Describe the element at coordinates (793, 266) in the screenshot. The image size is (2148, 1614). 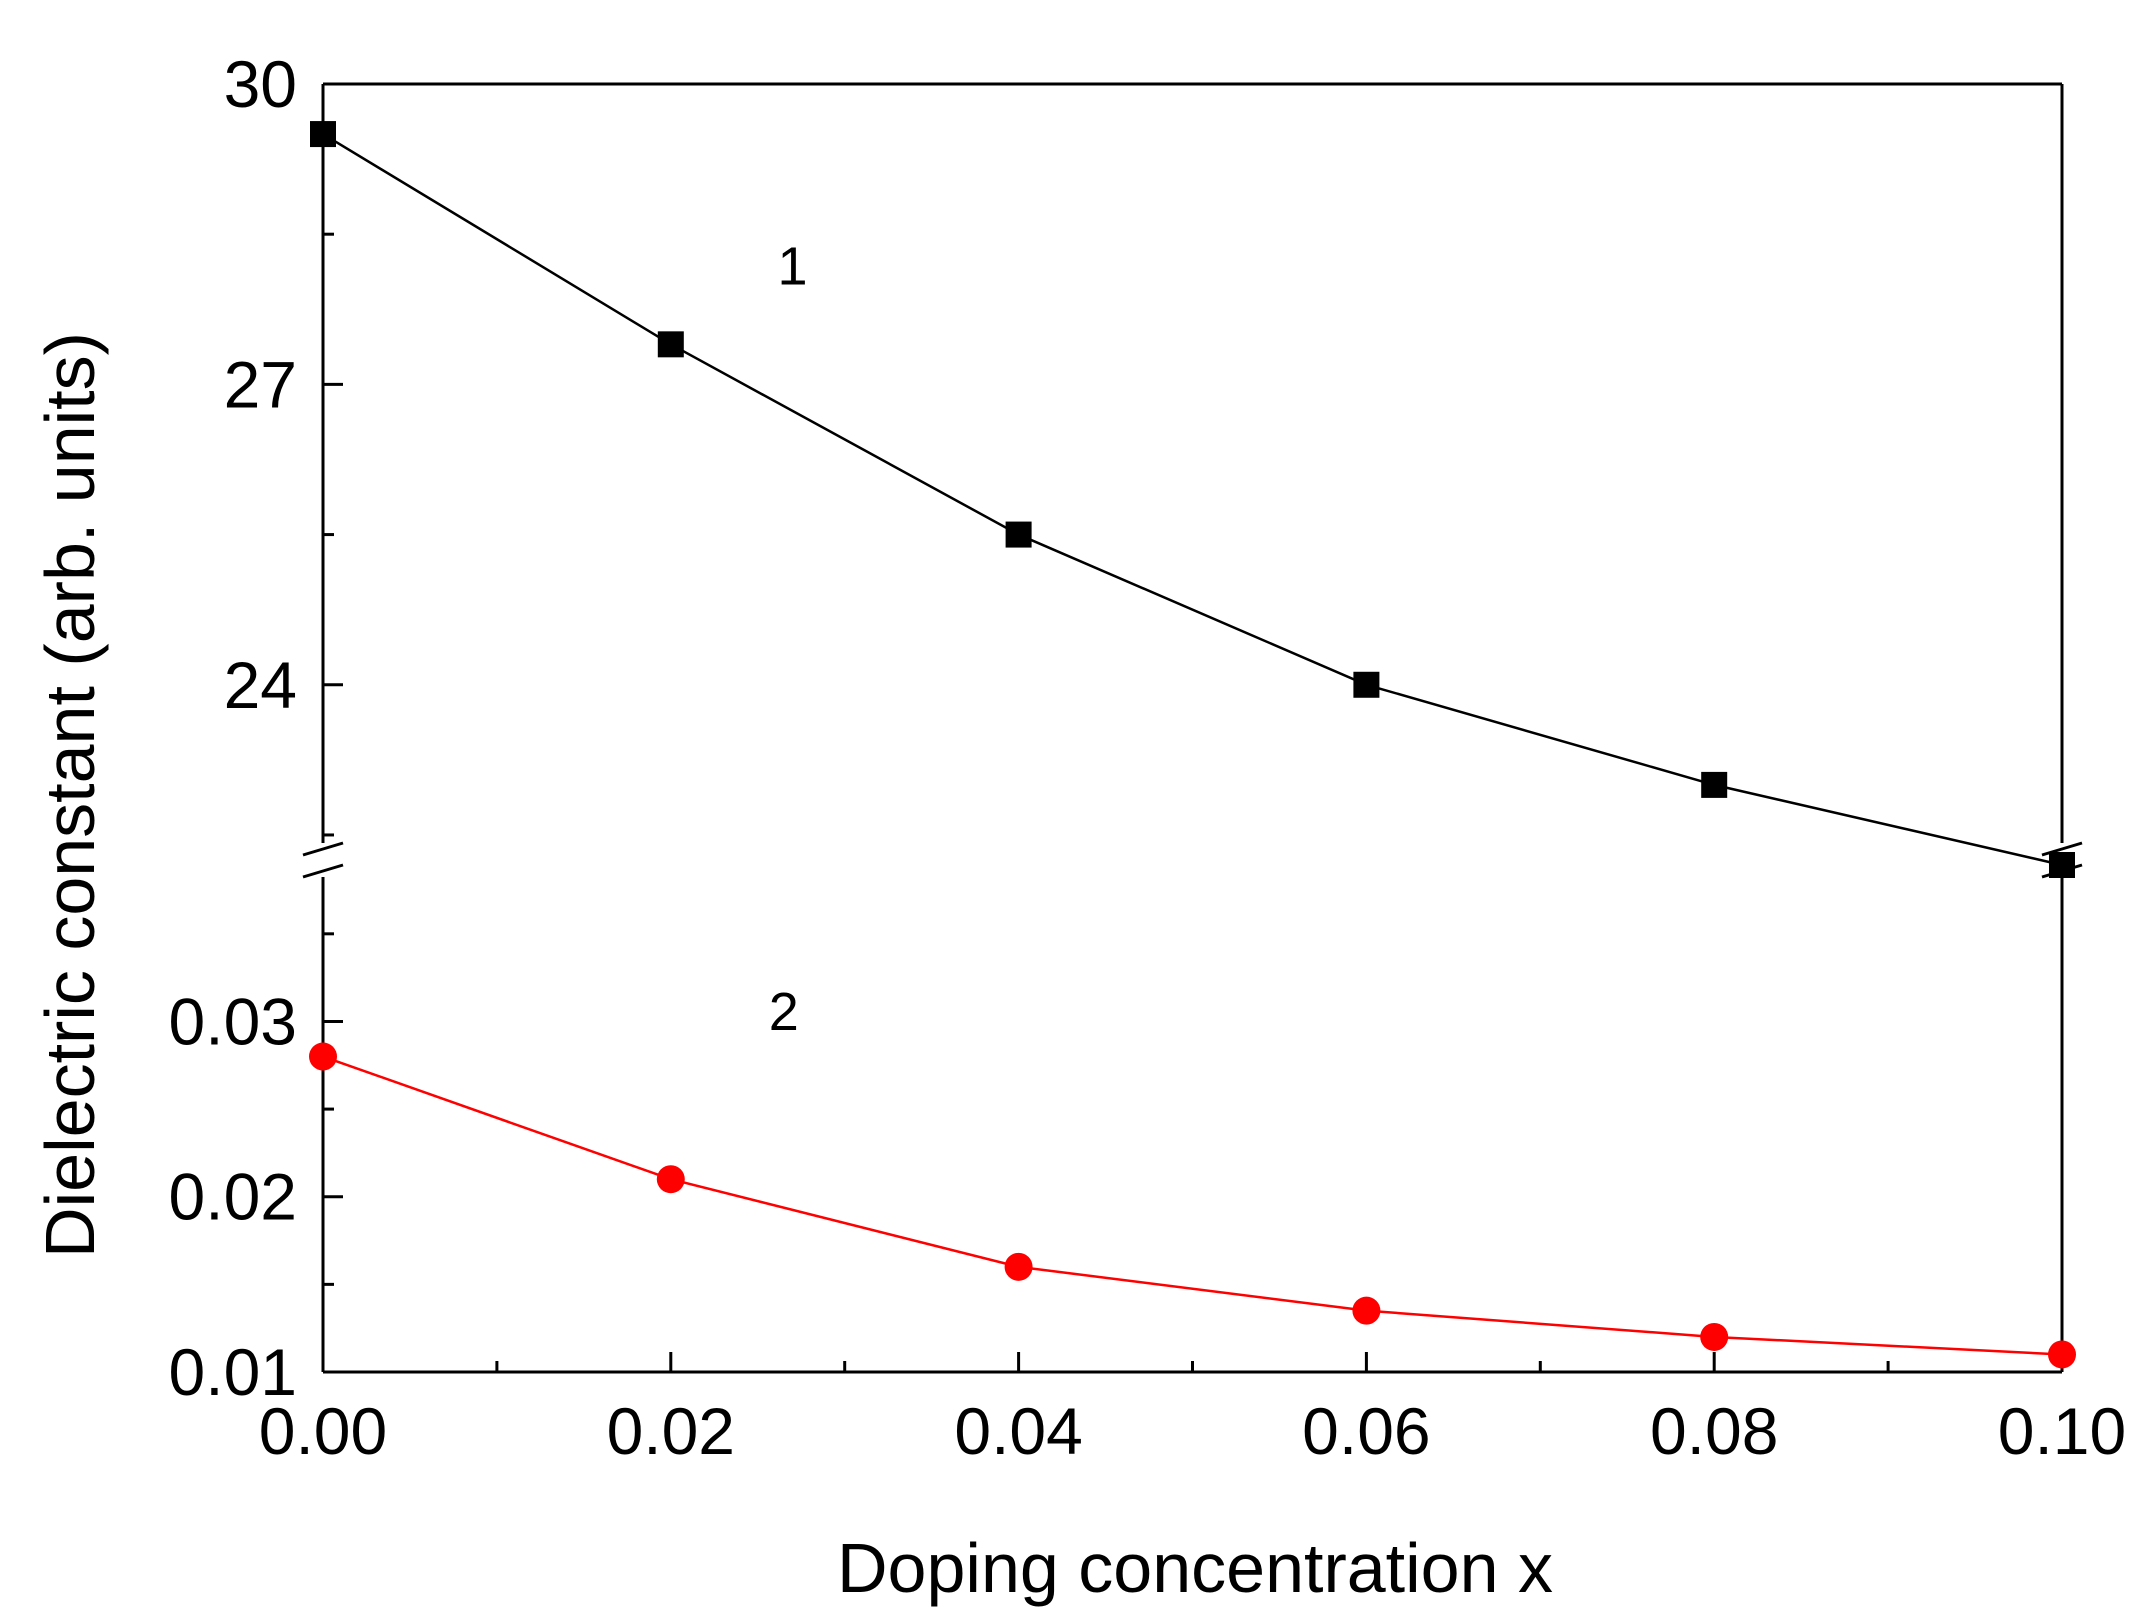
I see `series-1-label: 1` at that location.